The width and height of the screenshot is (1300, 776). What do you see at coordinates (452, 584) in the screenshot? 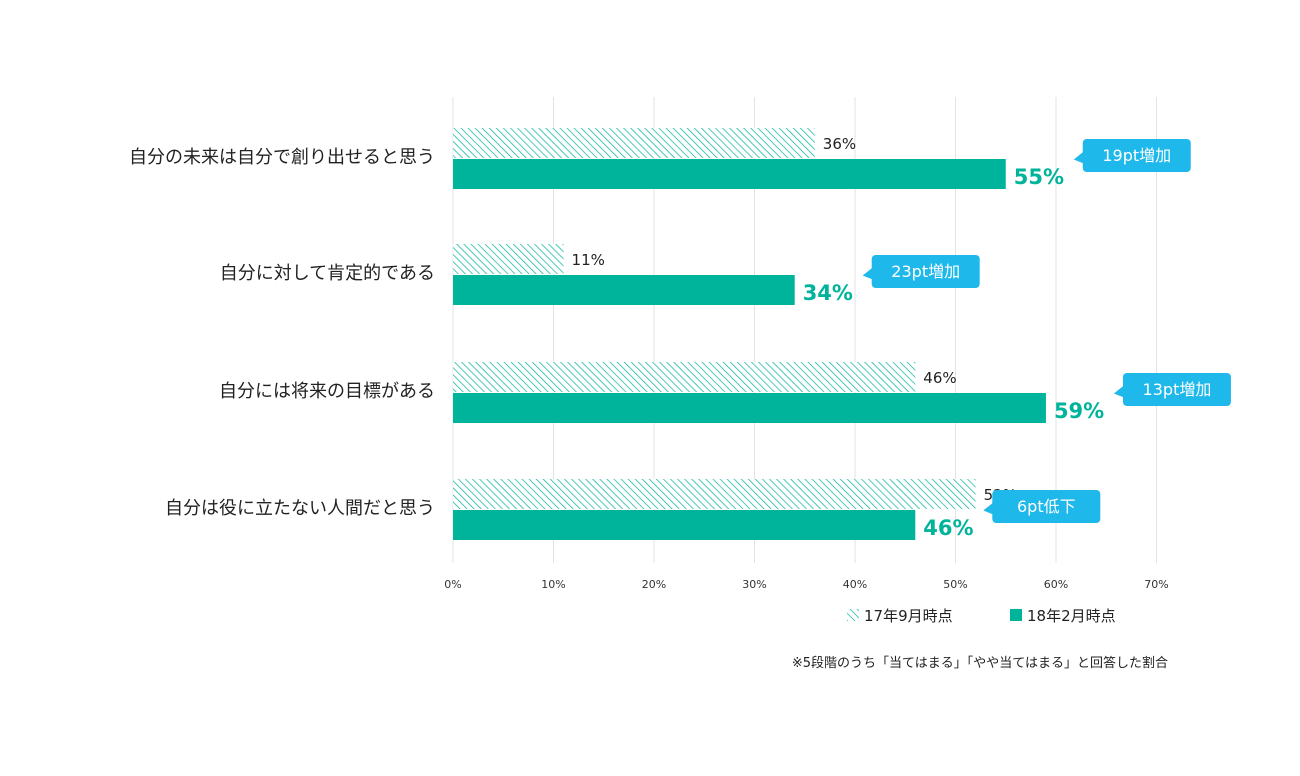
I see `x-tick-label: 0%` at bounding box center [452, 584].